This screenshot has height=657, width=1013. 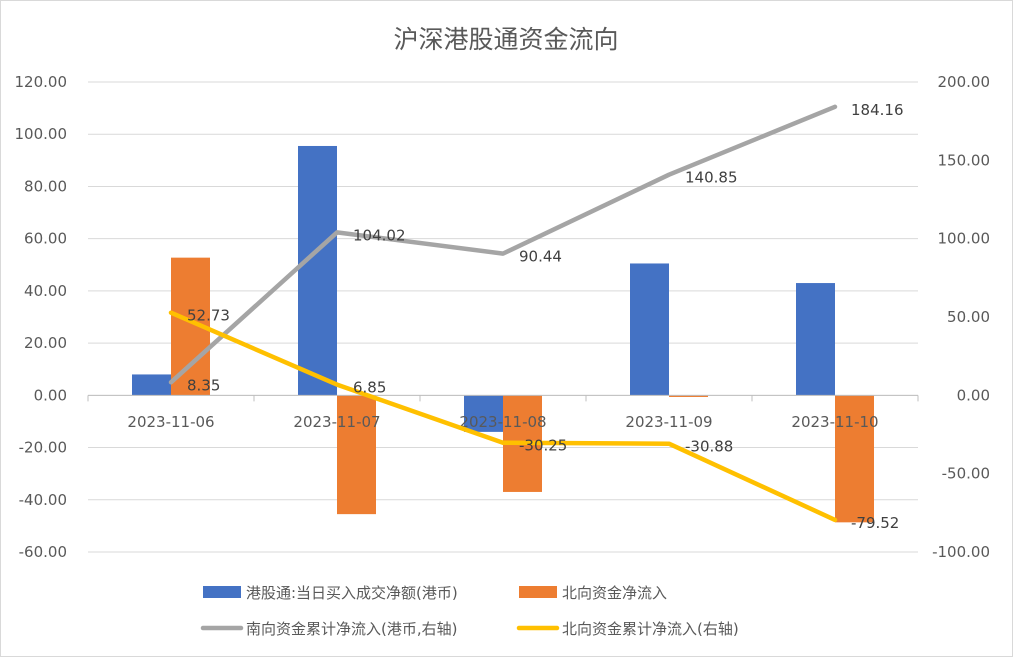 I want to click on data-label: -79.52, so click(x=875, y=523).